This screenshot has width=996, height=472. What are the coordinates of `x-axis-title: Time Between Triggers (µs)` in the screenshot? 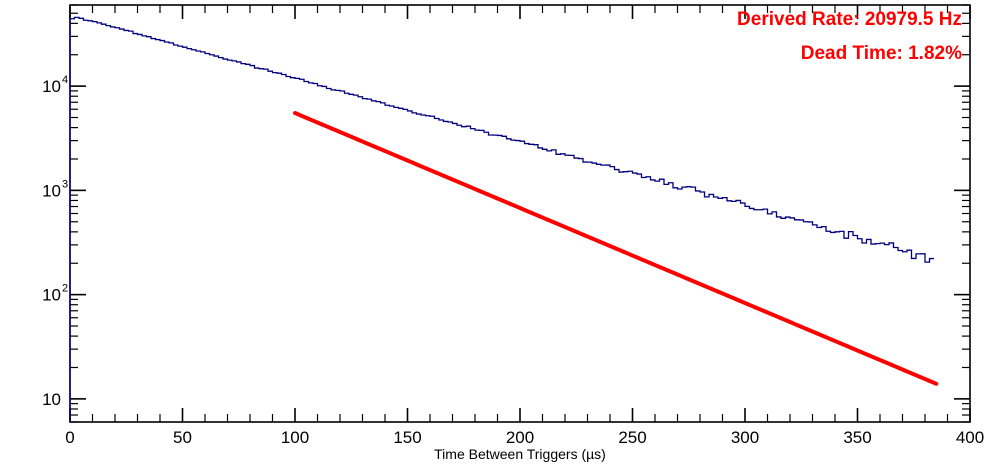 It's located at (520, 454).